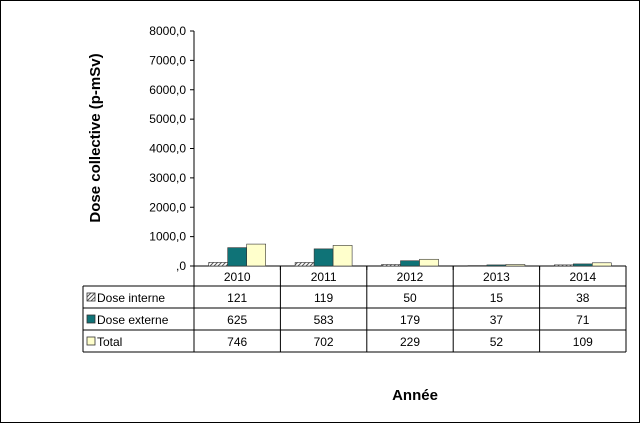  I want to click on data-table-cell: 702, so click(324, 342).